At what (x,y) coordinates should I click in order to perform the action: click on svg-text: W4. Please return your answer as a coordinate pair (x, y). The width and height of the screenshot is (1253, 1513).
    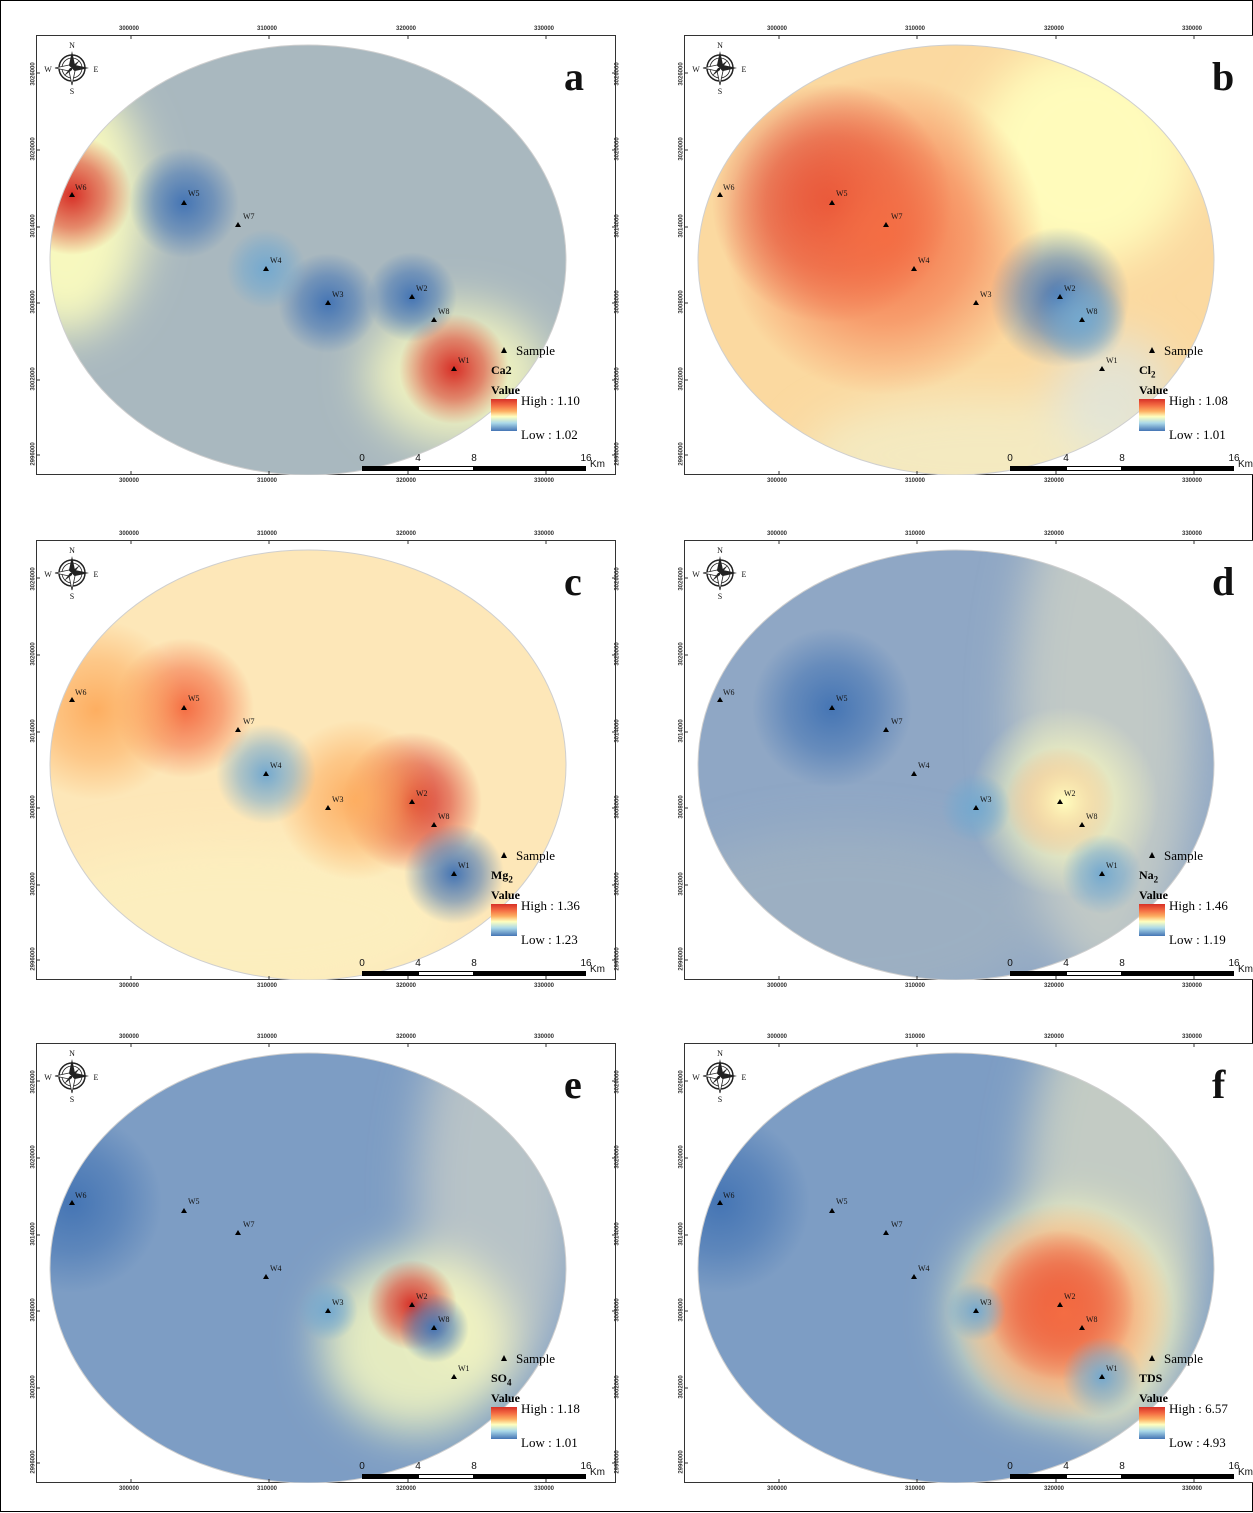
    Looking at the image, I should click on (924, 260).